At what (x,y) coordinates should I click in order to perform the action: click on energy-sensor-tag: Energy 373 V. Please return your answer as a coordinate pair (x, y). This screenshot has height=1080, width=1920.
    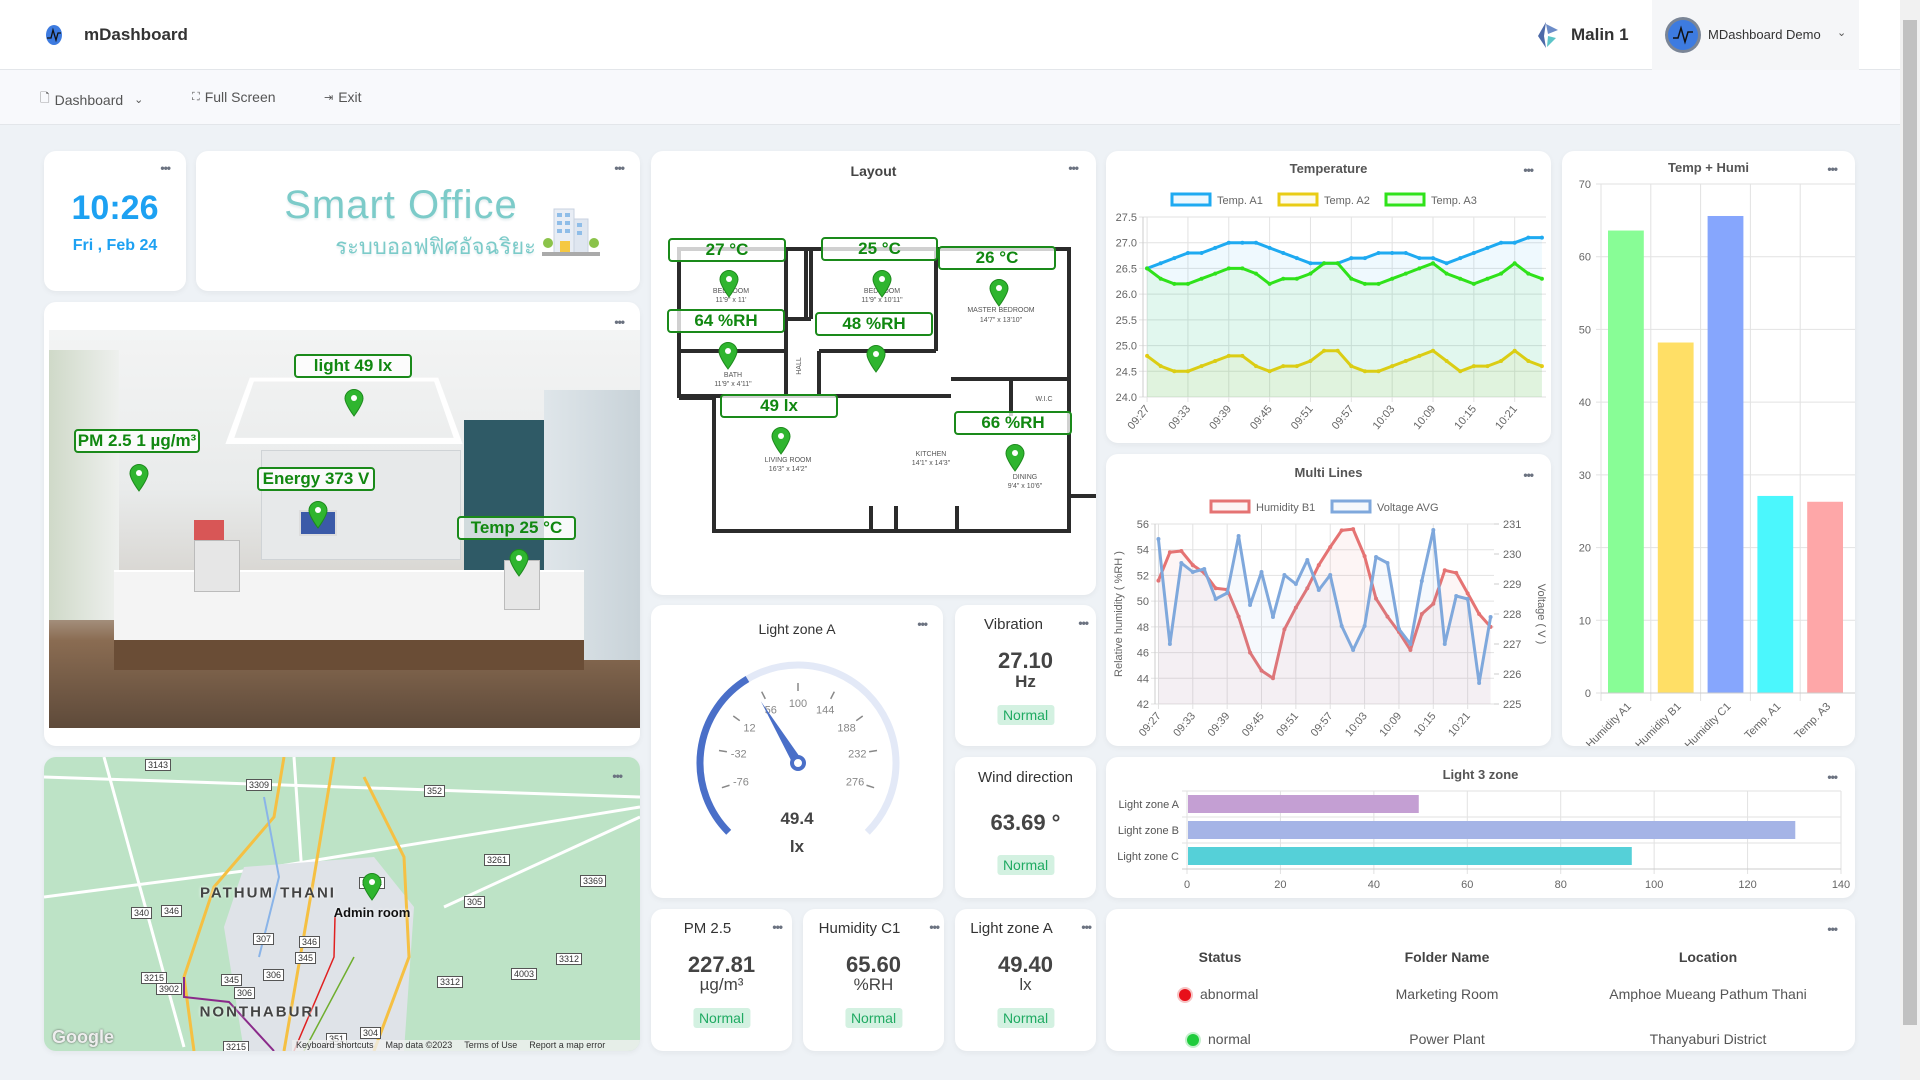
    Looking at the image, I should click on (316, 479).